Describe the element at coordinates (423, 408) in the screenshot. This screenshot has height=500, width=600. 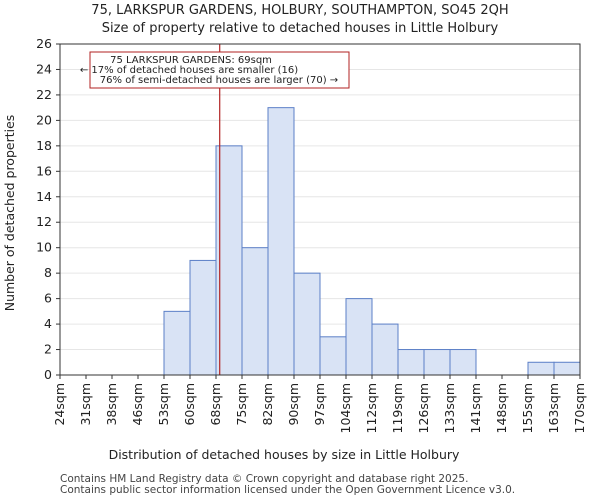
I see `x-tick-label: 126sqm` at that location.